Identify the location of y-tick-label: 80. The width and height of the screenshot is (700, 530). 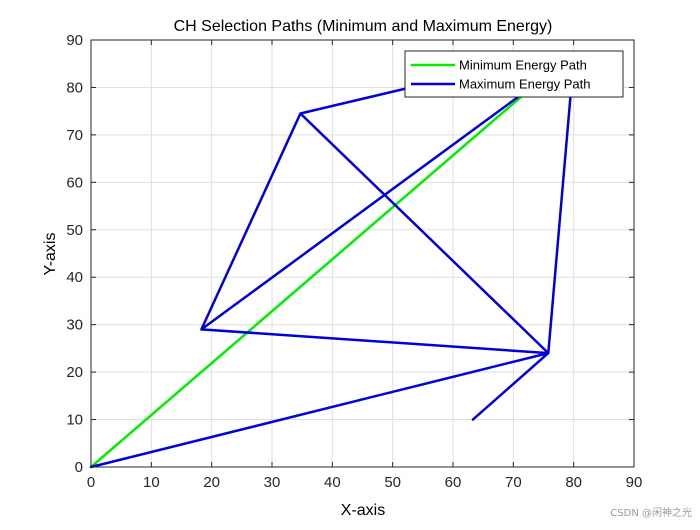
(74, 87).